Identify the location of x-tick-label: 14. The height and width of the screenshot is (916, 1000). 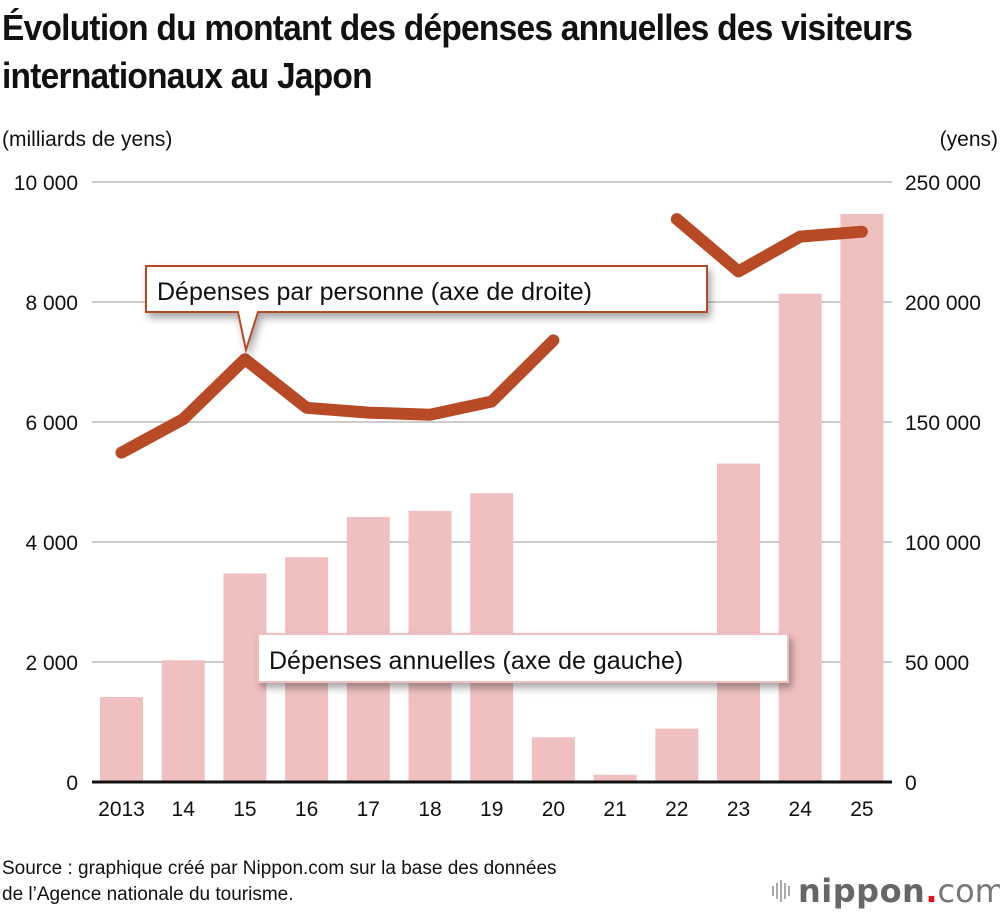
(184, 809).